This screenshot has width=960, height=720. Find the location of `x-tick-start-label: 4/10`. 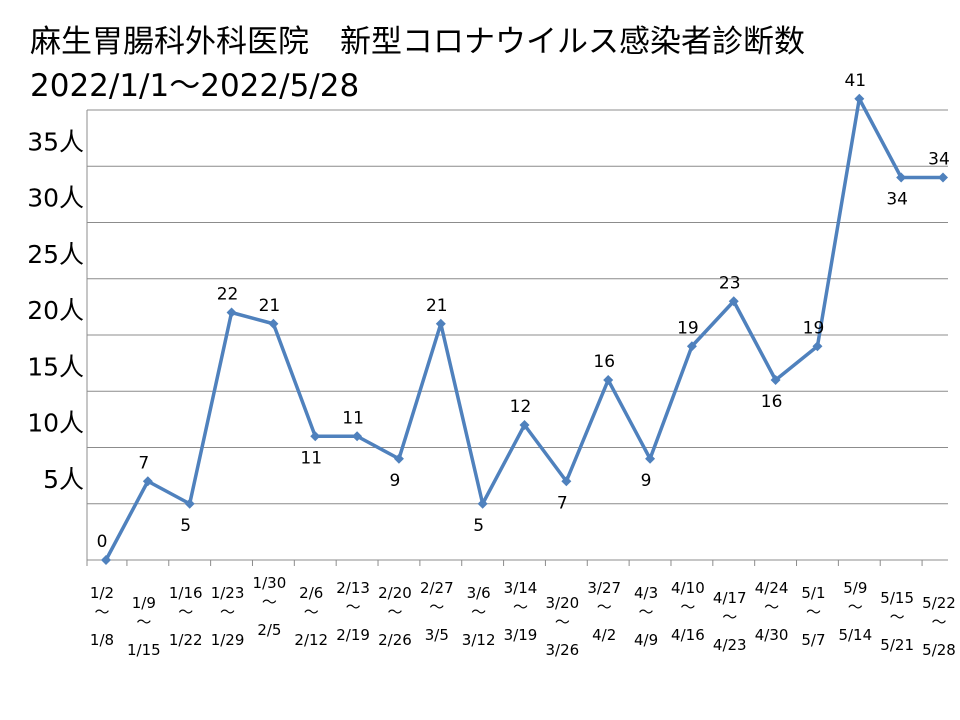

x-tick-start-label: 4/10 is located at coordinates (688, 588).